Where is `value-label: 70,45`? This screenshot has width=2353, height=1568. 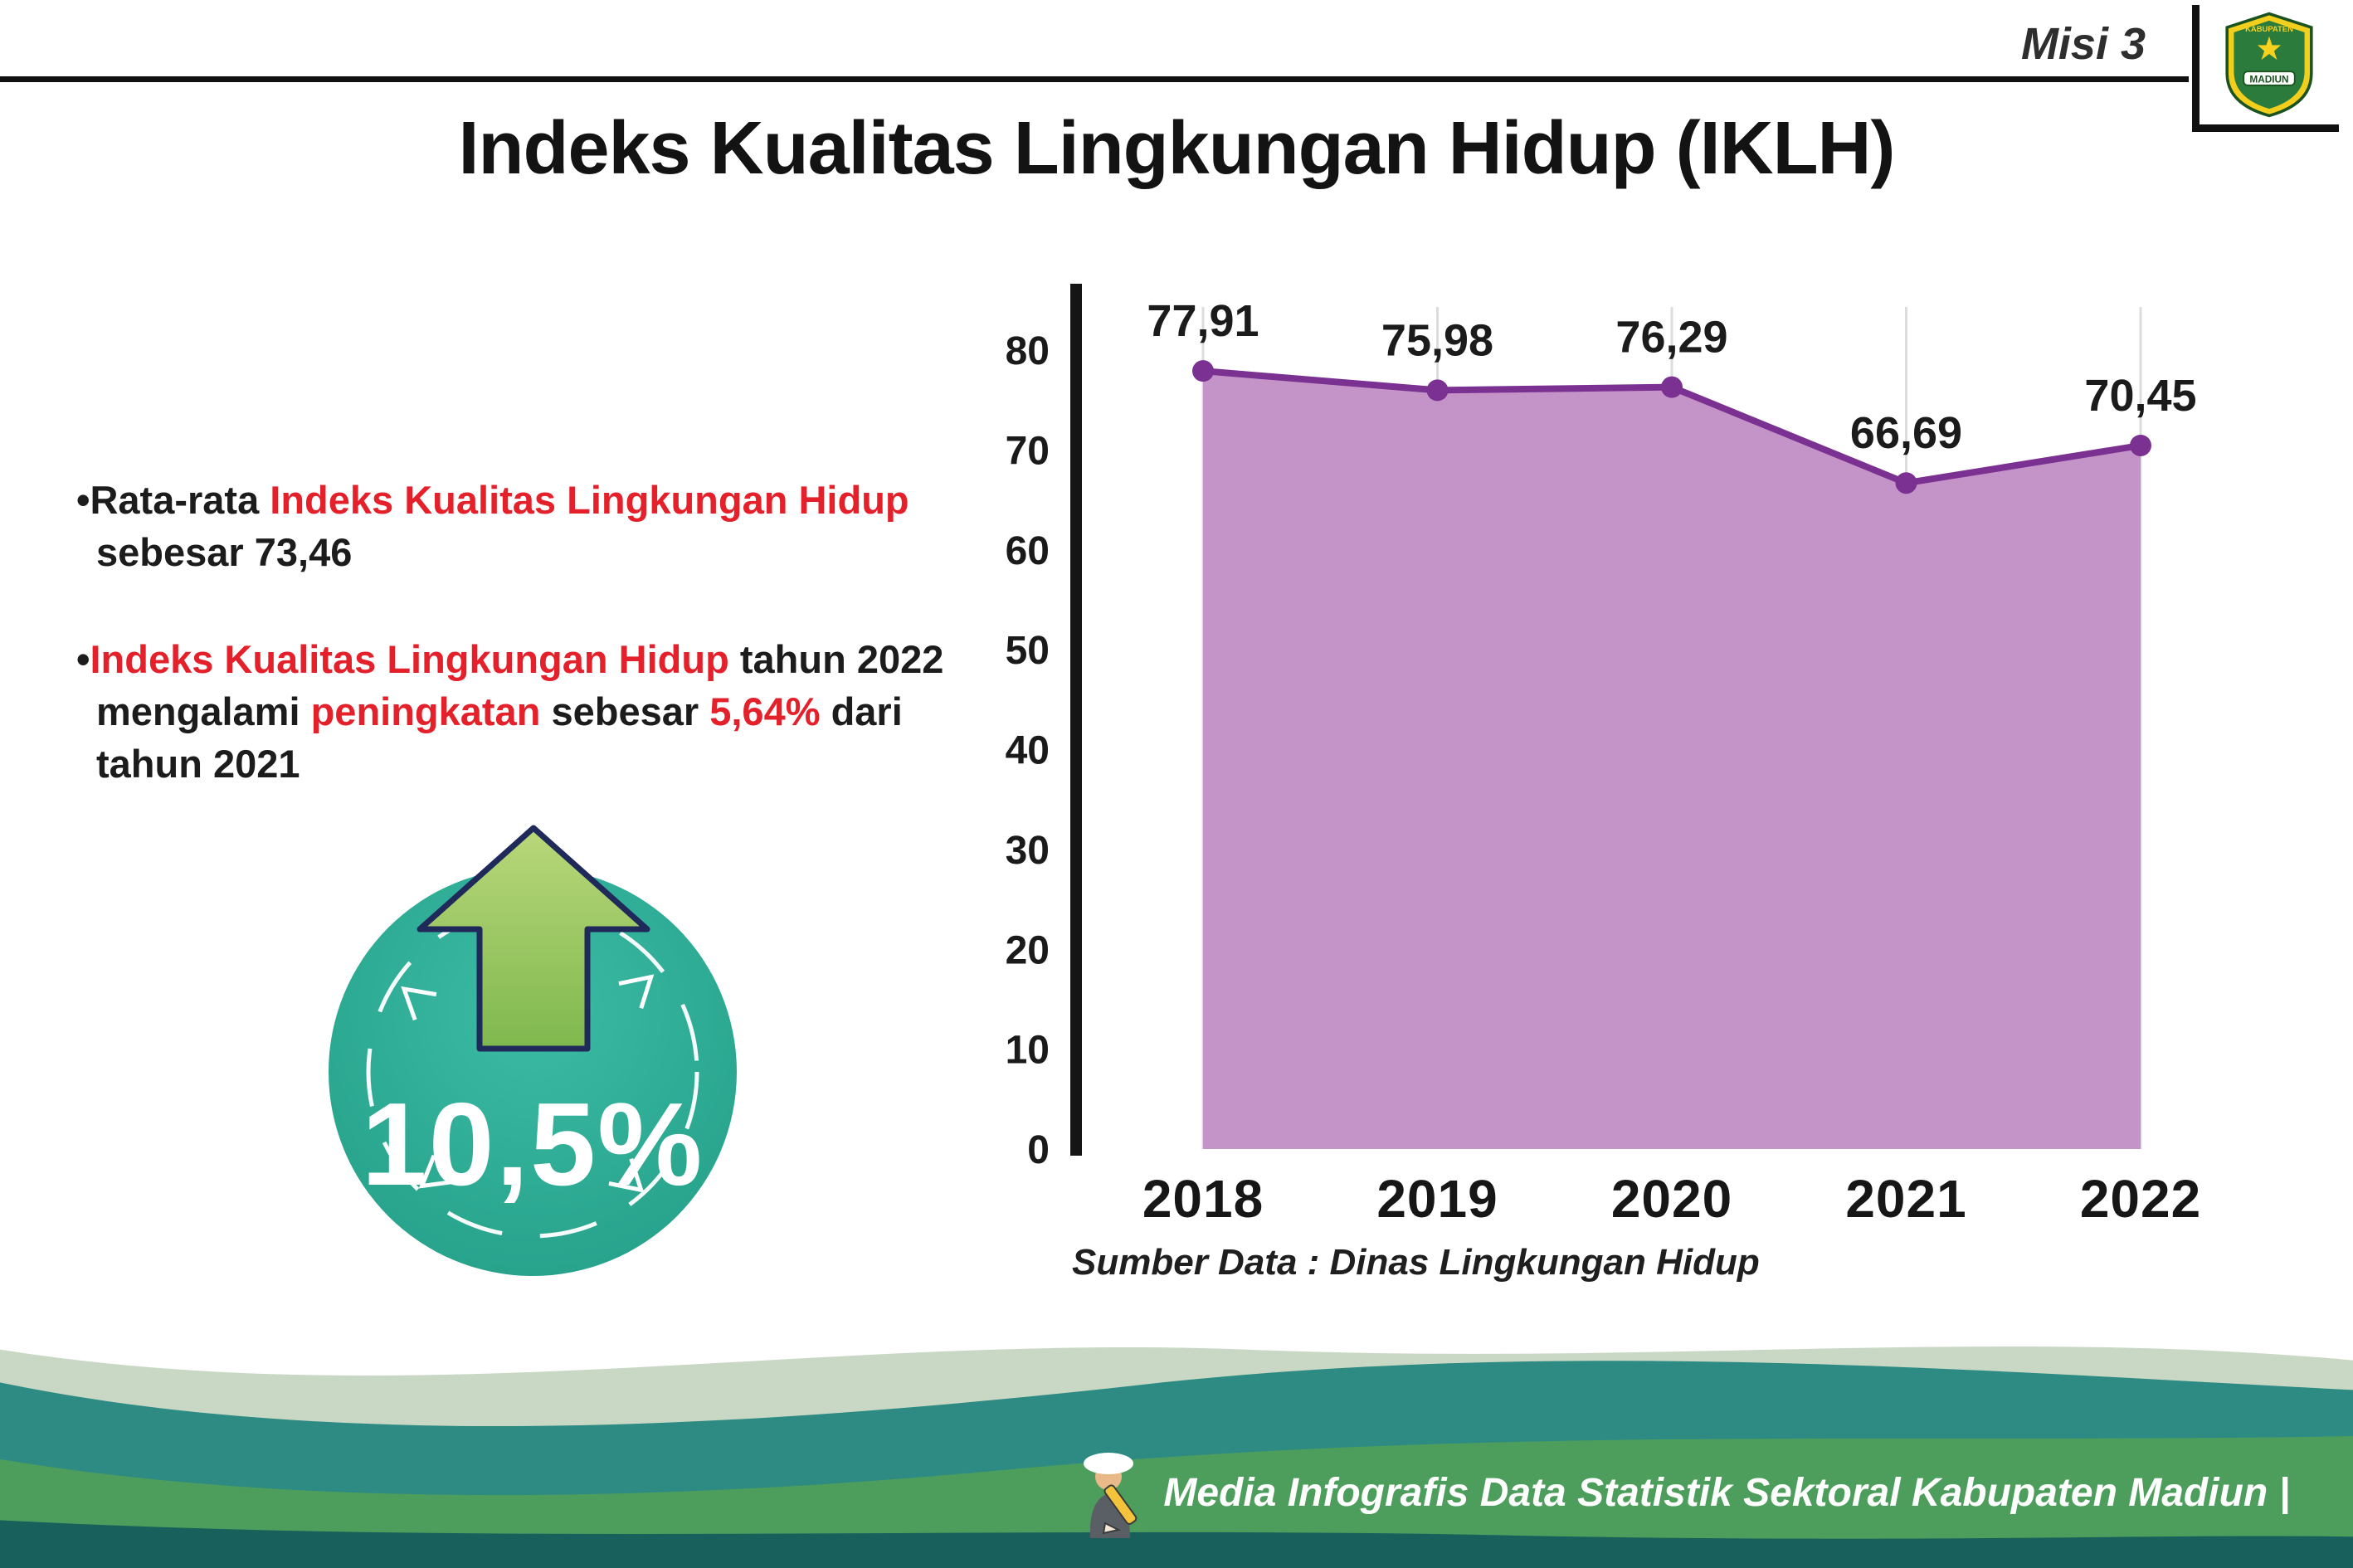 value-label: 70,45 is located at coordinates (2140, 396).